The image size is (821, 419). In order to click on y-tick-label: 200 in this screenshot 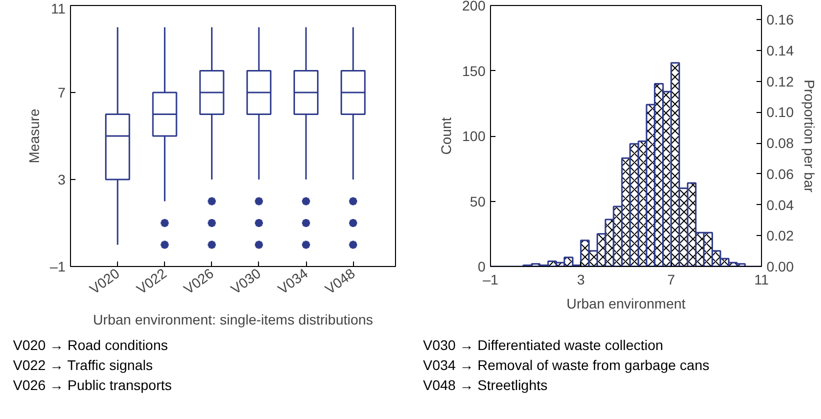, I will do `click(474, 7)`.